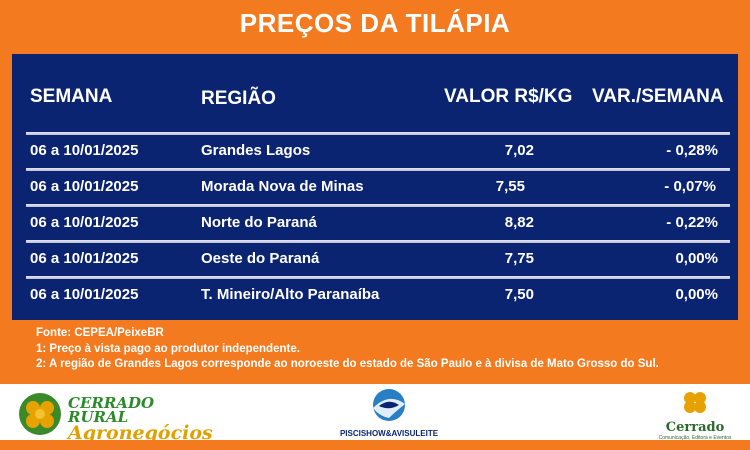 The image size is (750, 450). Describe the element at coordinates (690, 186) in the screenshot. I see `variation-cell: - 0,07%` at that location.